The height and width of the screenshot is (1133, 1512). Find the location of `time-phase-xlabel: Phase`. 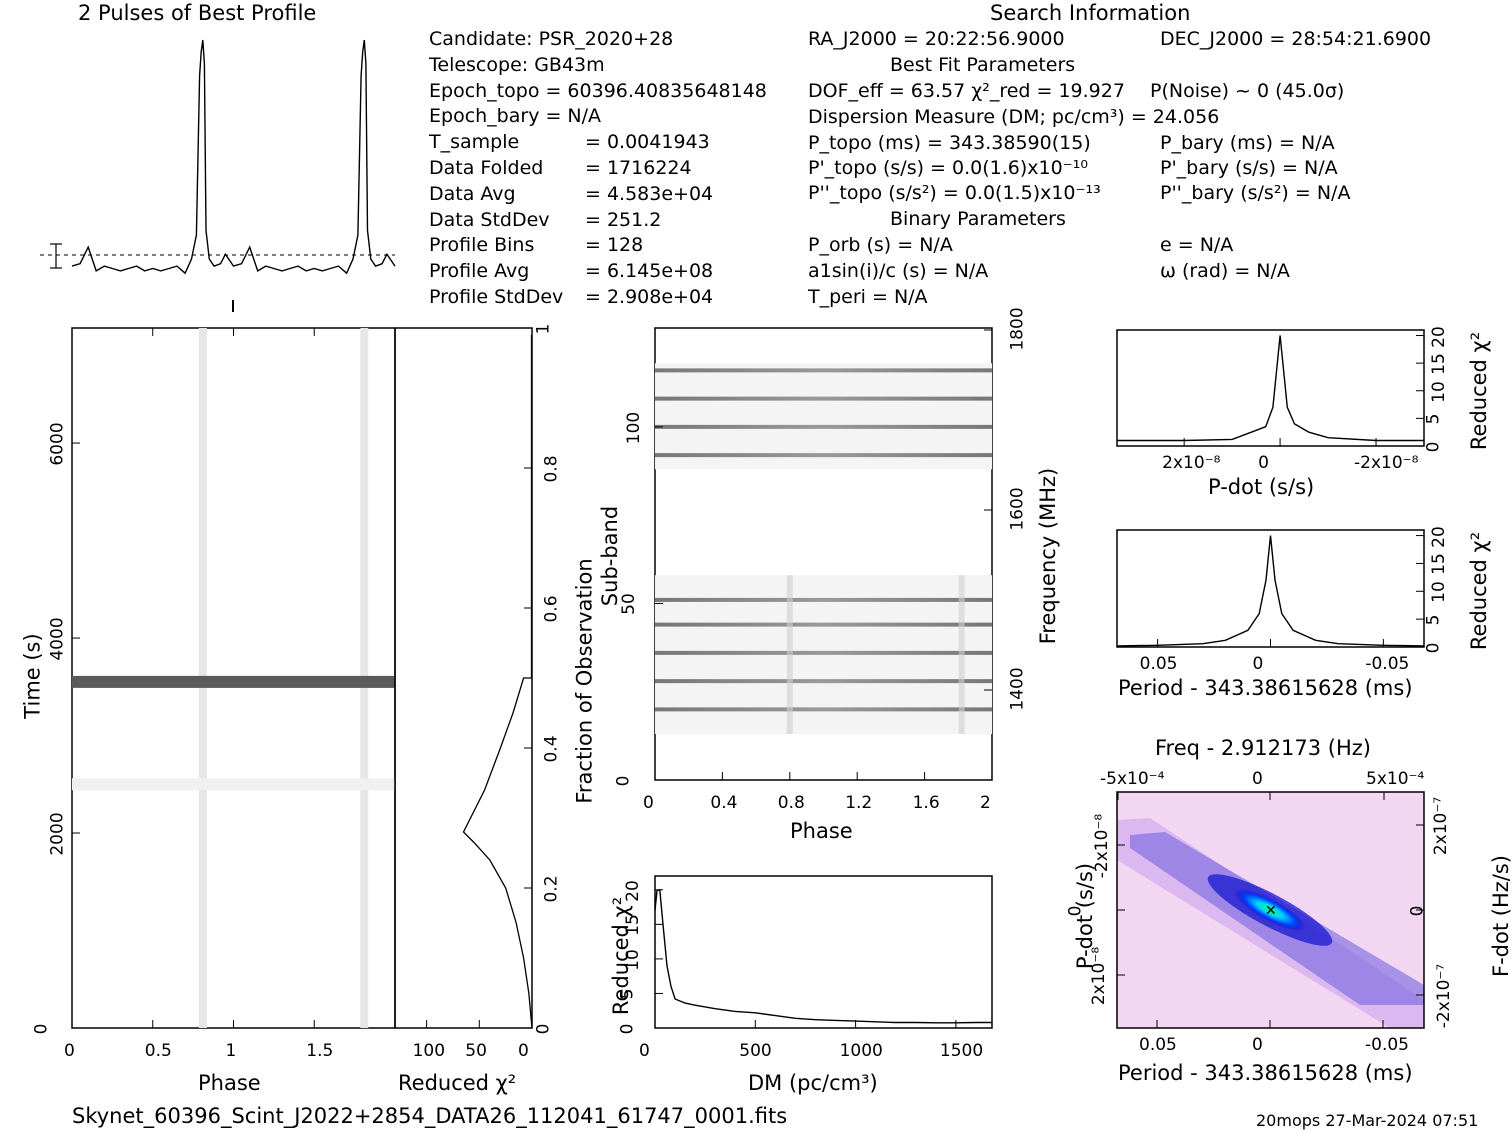

time-phase-xlabel: Phase is located at coordinates (229, 1083).